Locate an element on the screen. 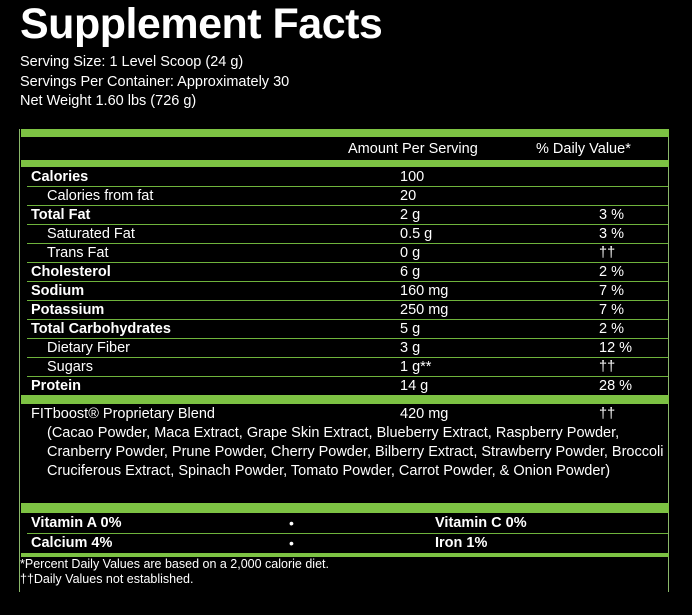  top-green-band is located at coordinates (345, 133).